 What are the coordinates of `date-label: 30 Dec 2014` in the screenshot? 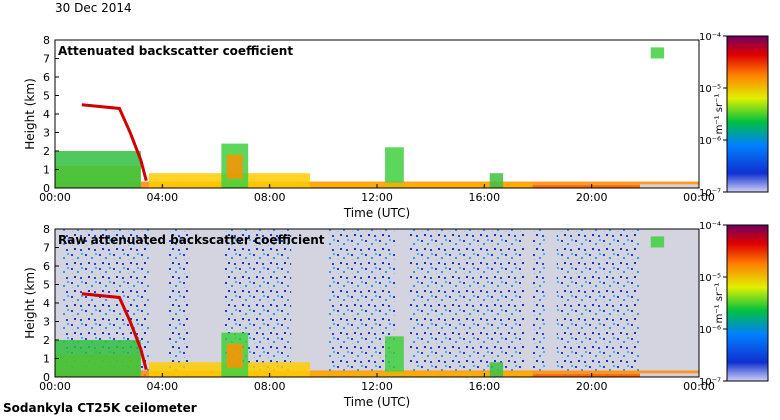 It's located at (93, 8).